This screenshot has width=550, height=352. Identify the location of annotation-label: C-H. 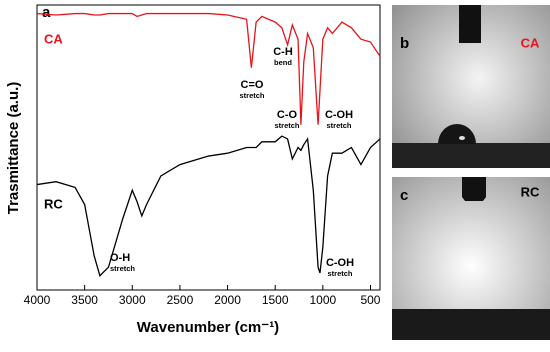
(283, 52).